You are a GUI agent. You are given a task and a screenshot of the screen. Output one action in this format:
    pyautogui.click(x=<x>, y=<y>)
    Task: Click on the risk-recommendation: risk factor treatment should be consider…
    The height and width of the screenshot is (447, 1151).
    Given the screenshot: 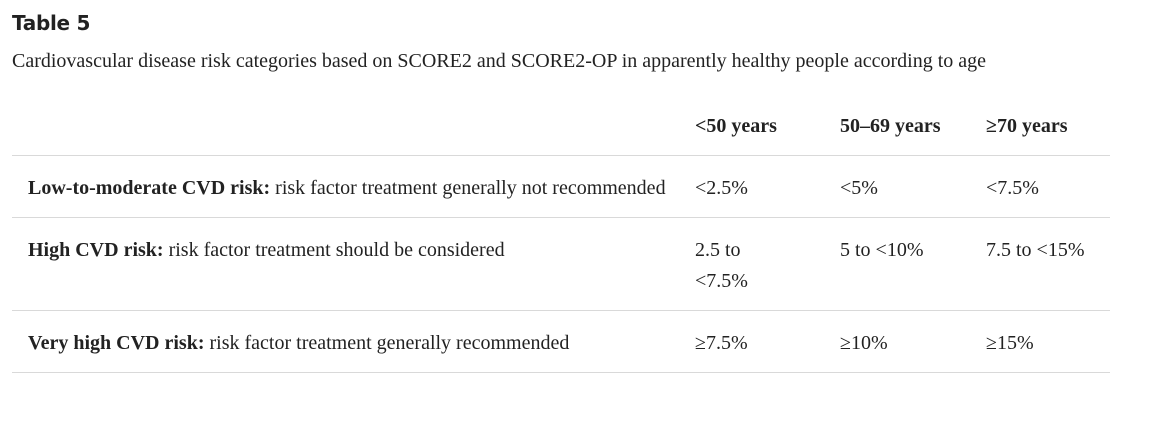 What is the action you would take?
    pyautogui.click(x=336, y=250)
    